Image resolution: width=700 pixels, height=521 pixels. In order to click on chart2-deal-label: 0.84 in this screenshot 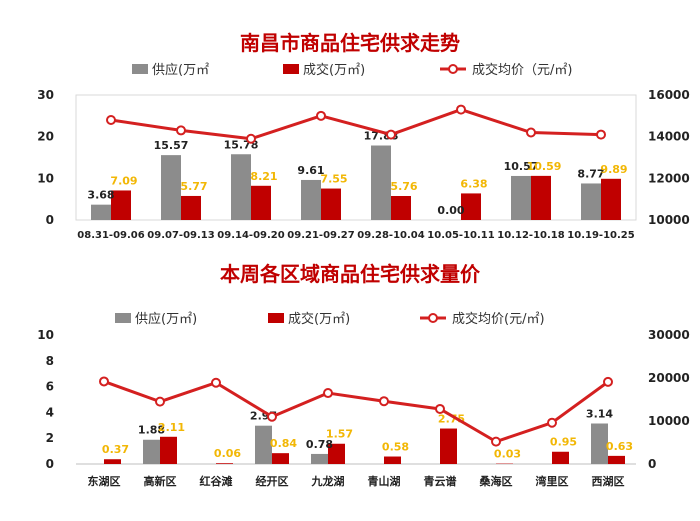, I will do `click(283, 443)`.